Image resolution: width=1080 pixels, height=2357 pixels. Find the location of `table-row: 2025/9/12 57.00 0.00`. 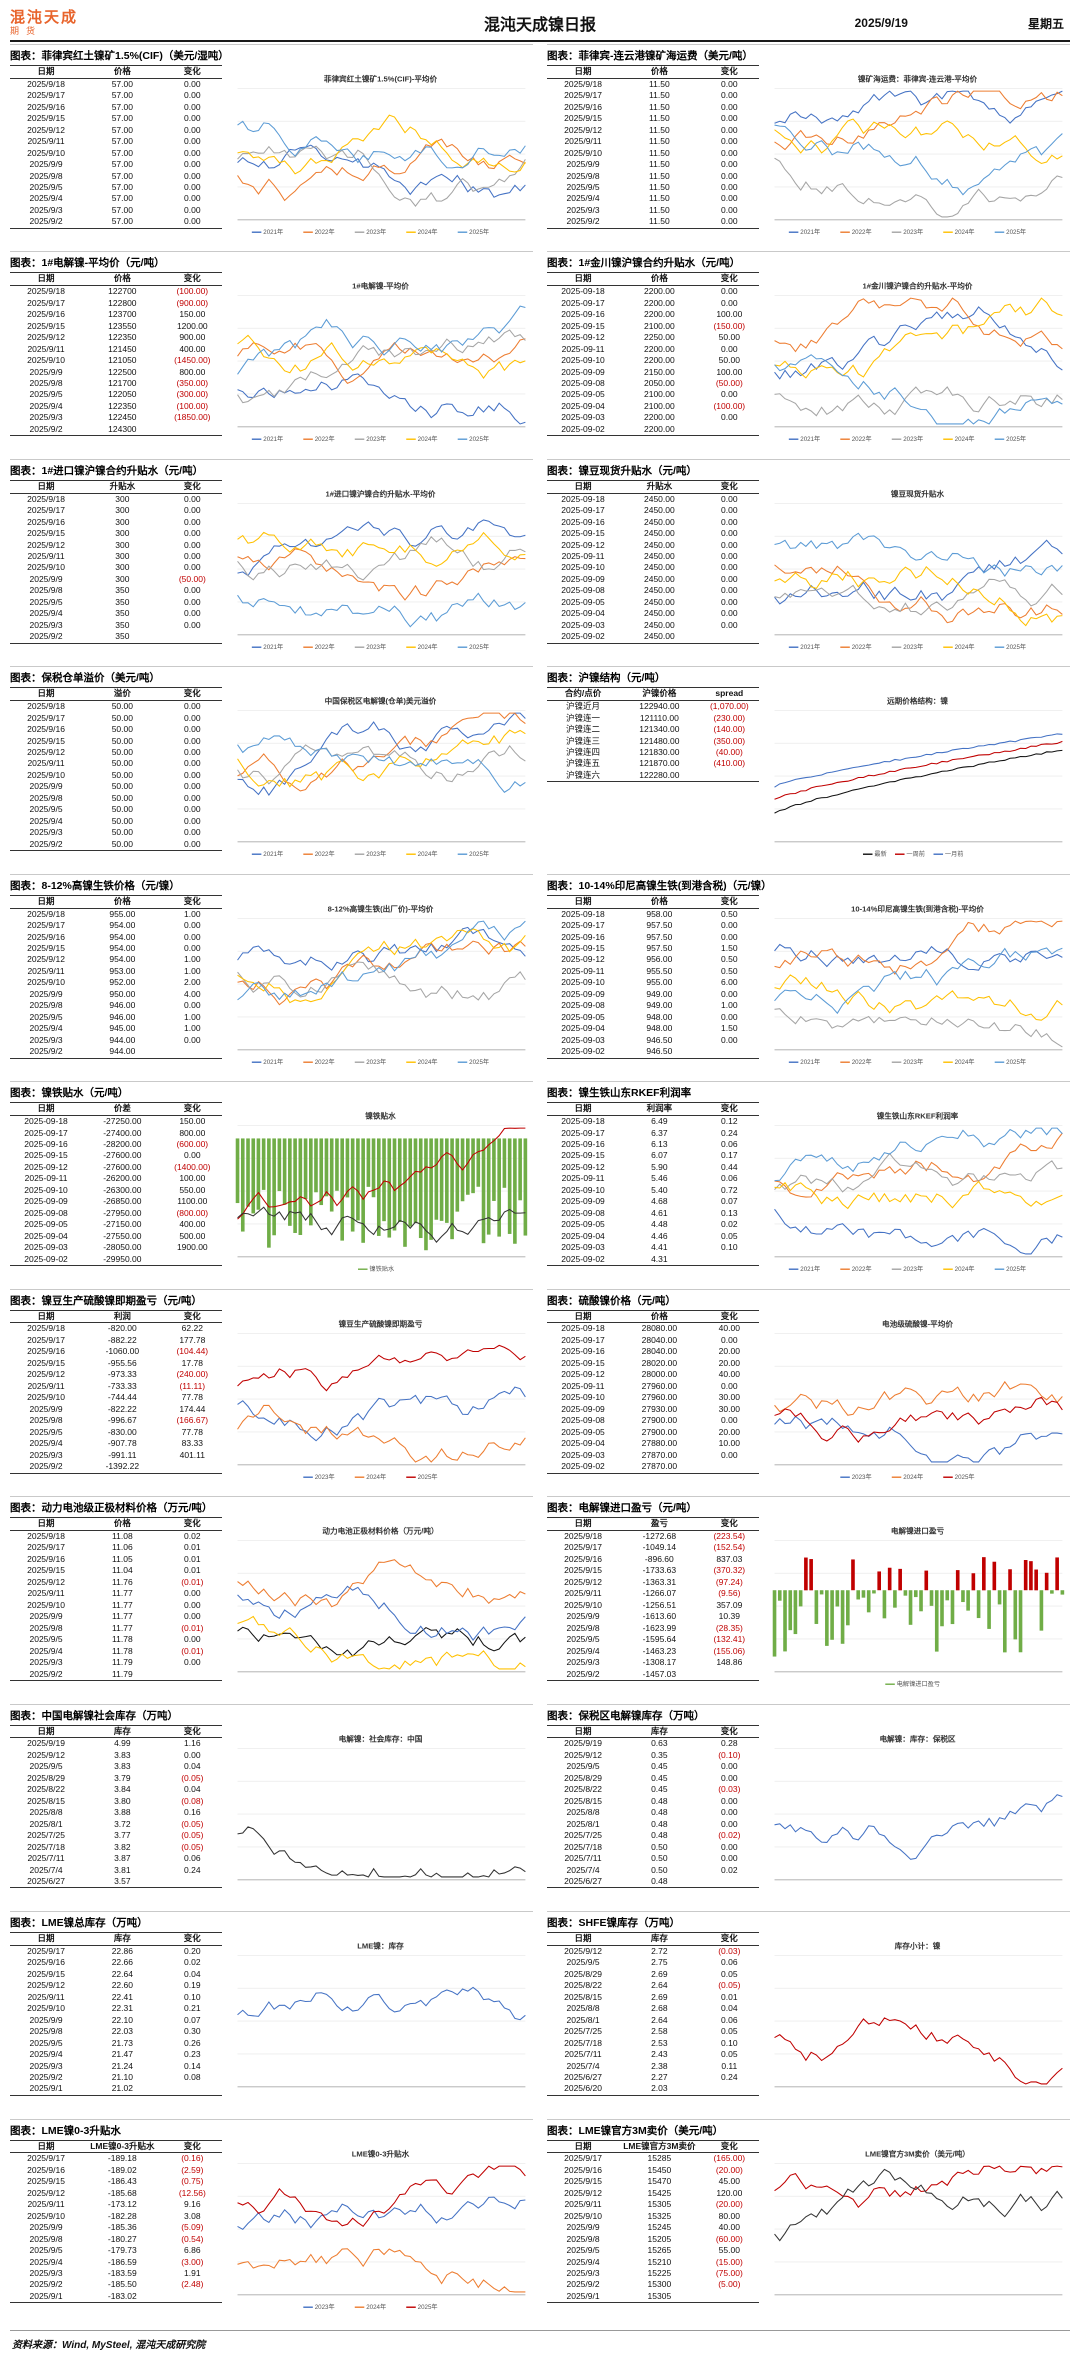

table-row: 2025/9/12 57.00 0.00 is located at coordinates (116, 130).